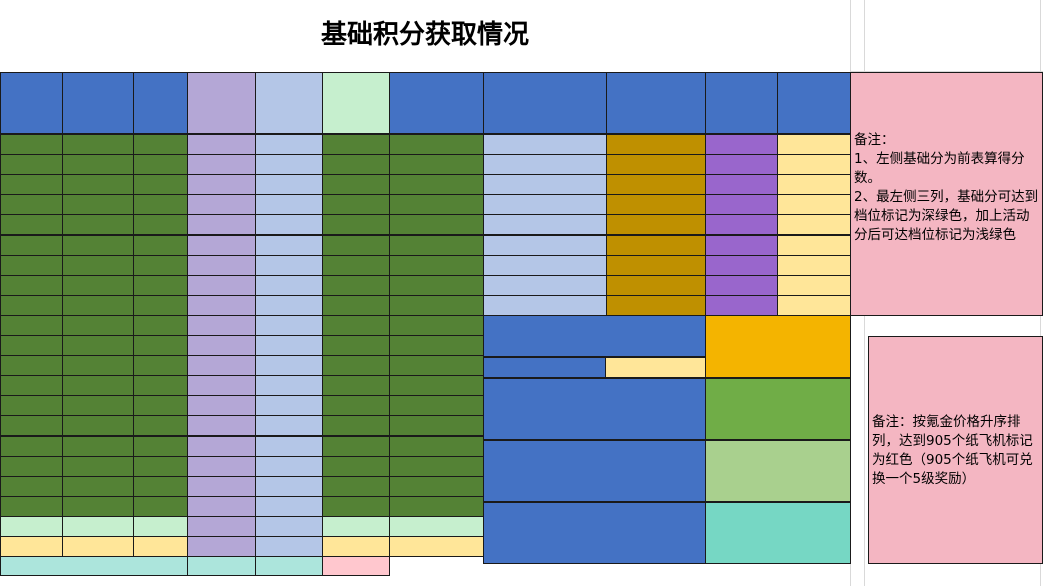  I want to click on page-title: 基础积分获取情况, so click(424, 35).